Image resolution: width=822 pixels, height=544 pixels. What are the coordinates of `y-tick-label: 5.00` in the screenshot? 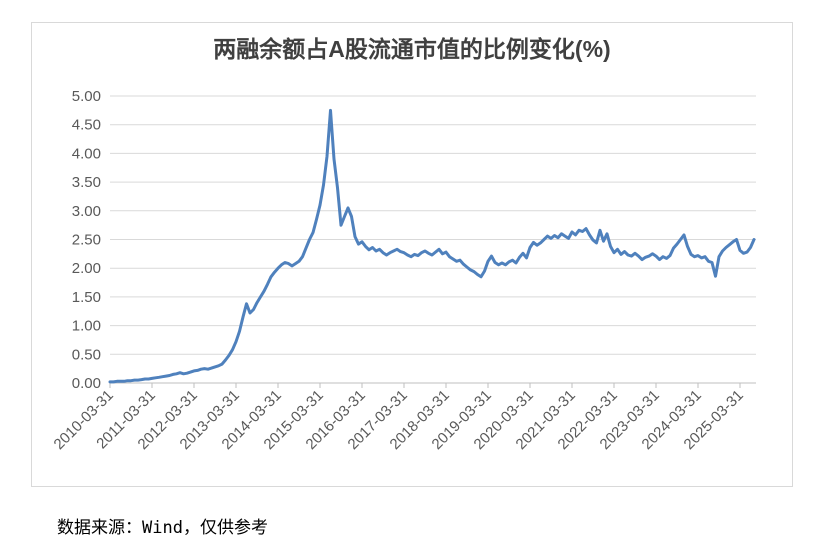 It's located at (86, 96).